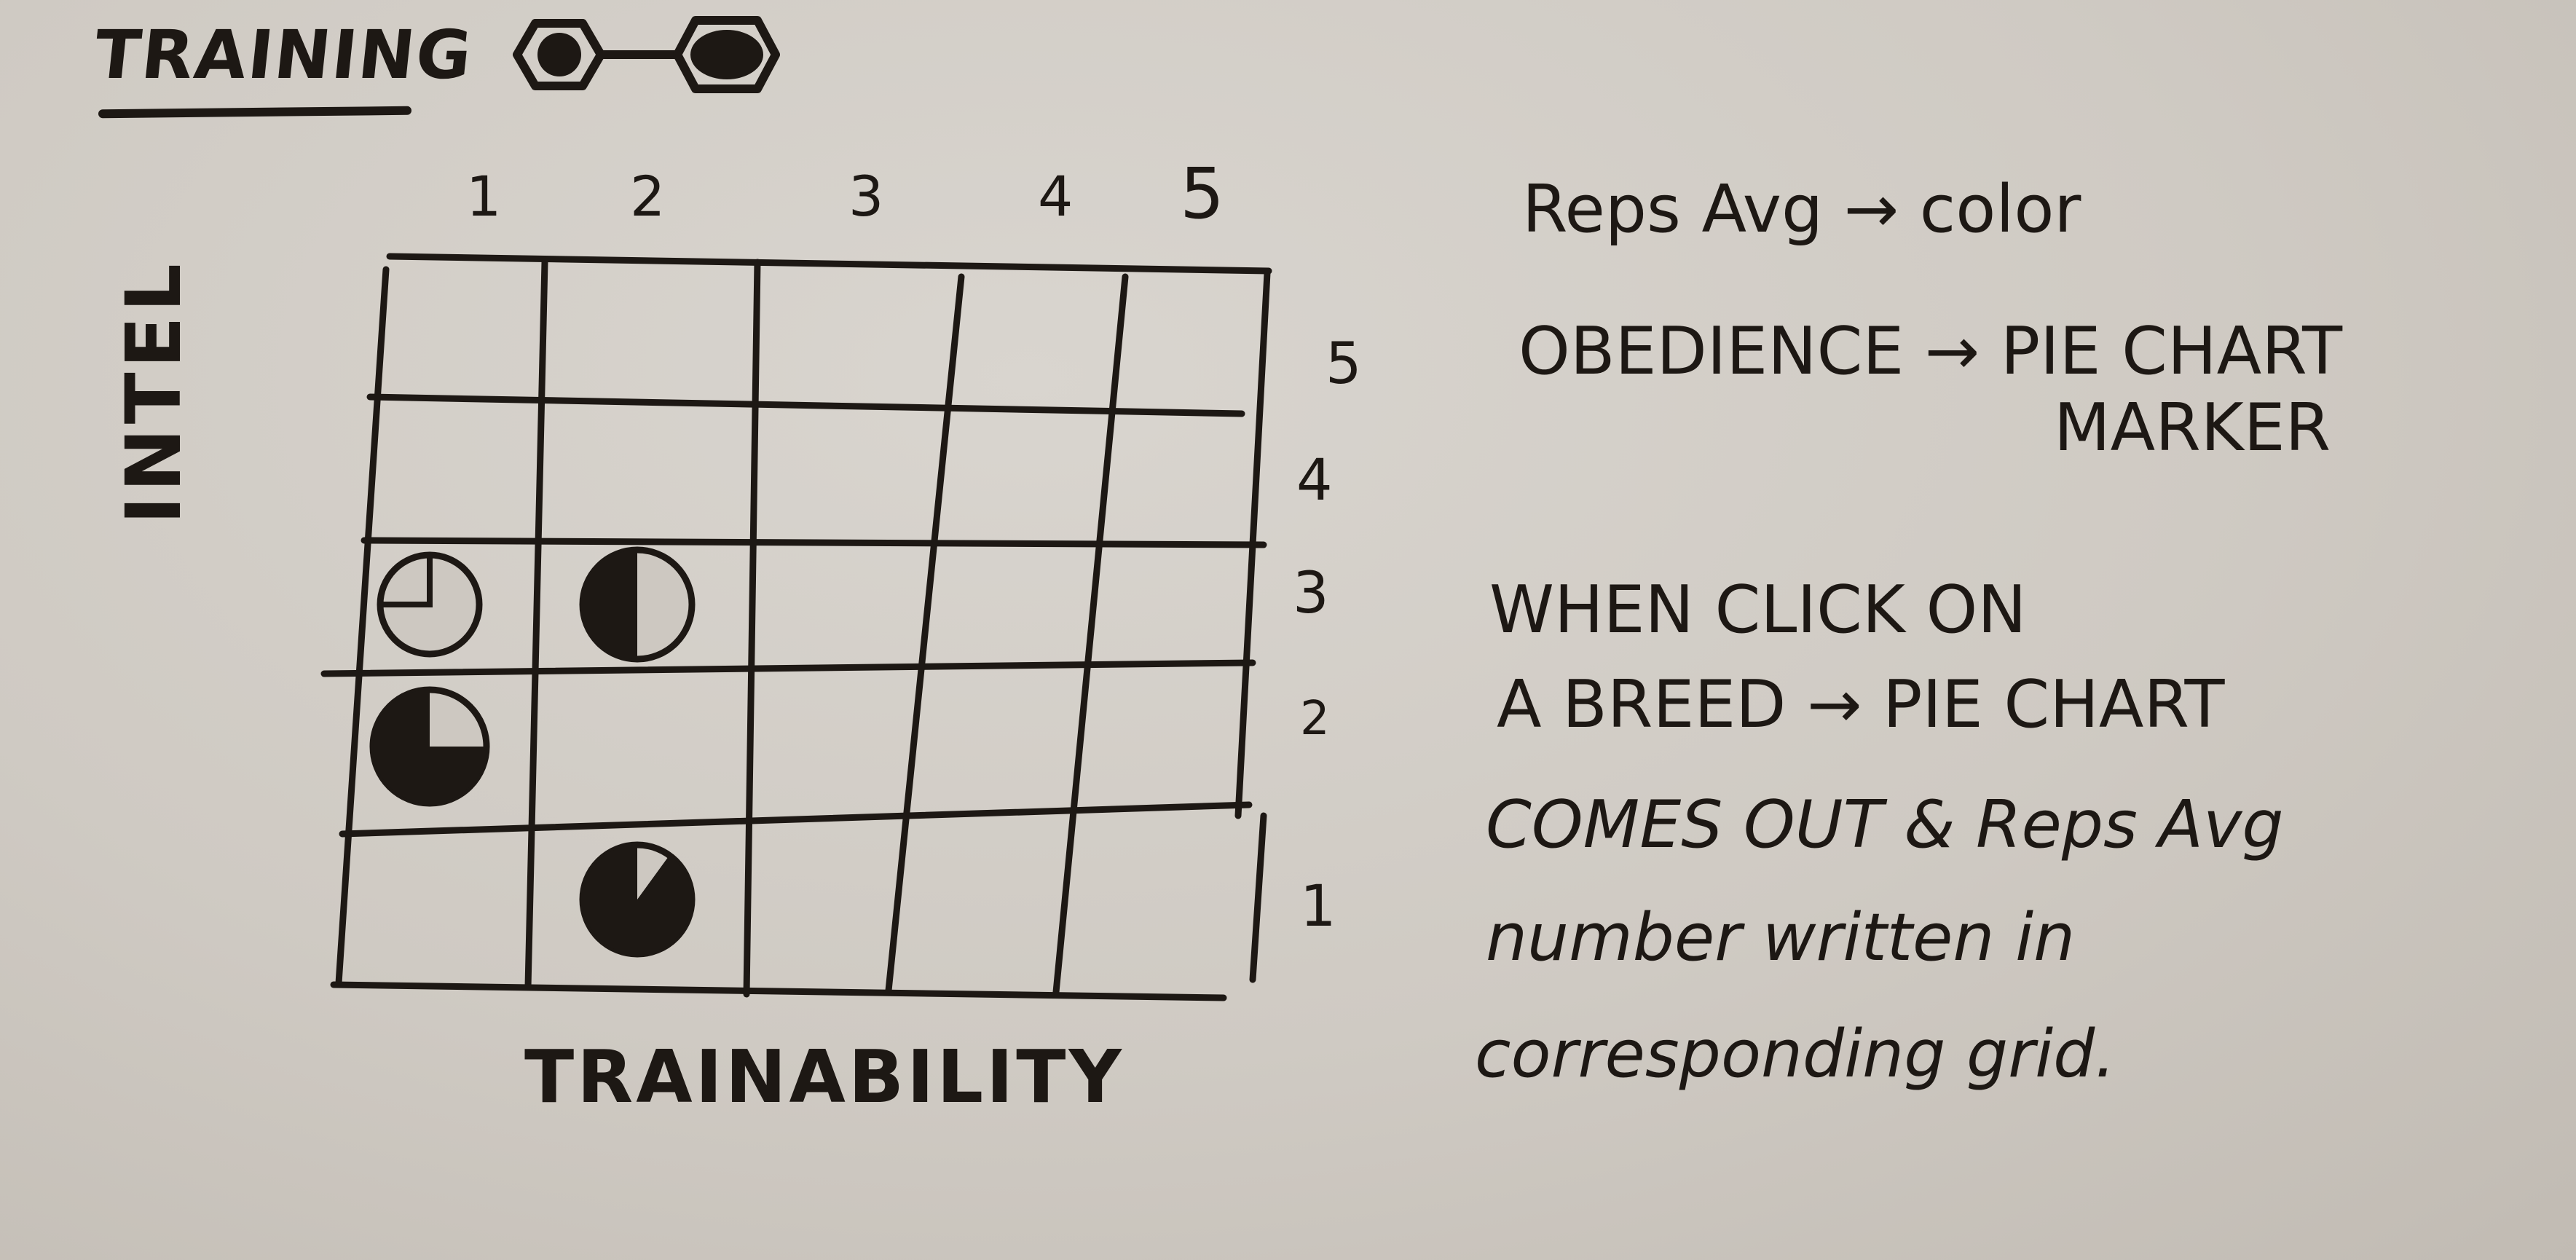 The image size is (2576, 1260). What do you see at coordinates (484, 196) in the screenshot?
I see `x-tick-1: 1` at bounding box center [484, 196].